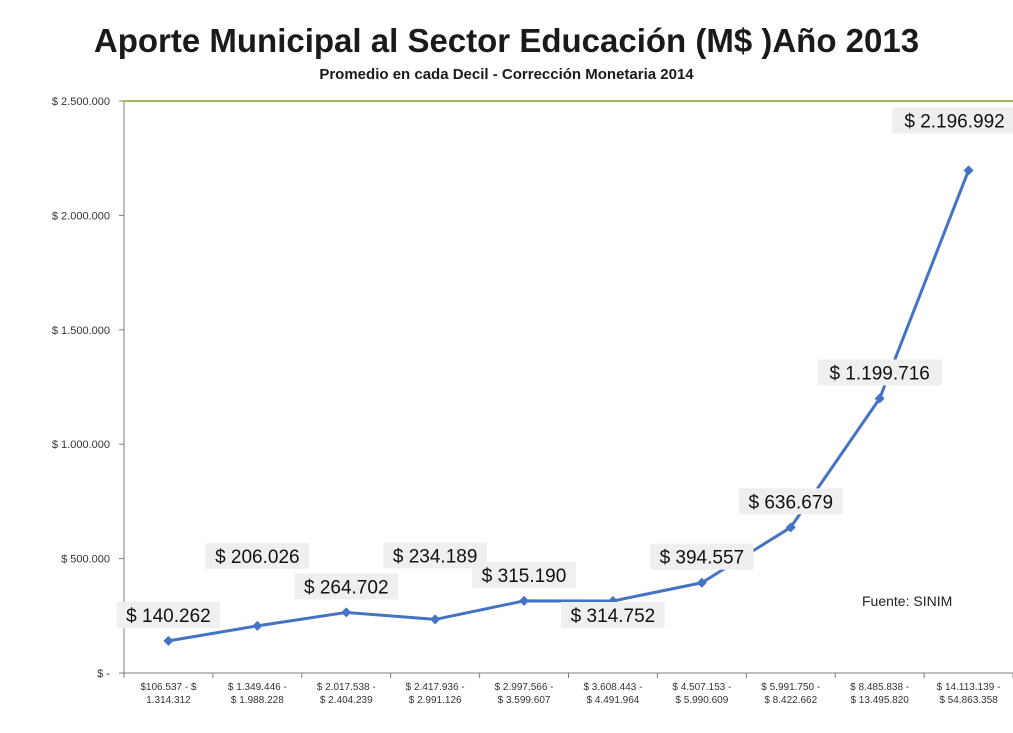 This screenshot has height=733, width=1013. What do you see at coordinates (907, 601) in the screenshot?
I see `source-note: Fuente: SINIM` at bounding box center [907, 601].